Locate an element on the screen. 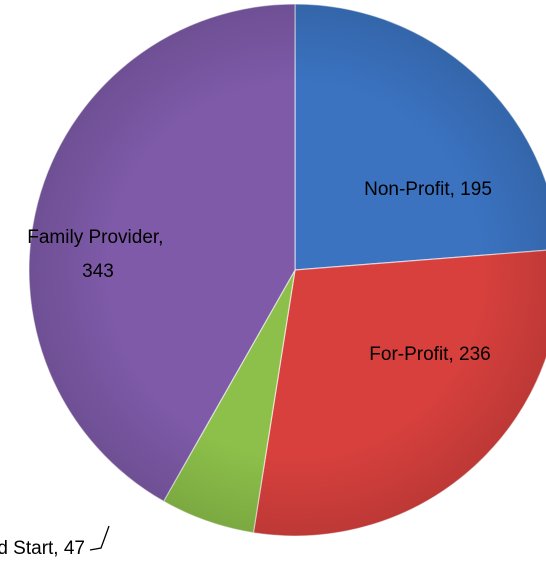 The width and height of the screenshot is (546, 563). data-label: For-Profit, 236 is located at coordinates (429, 354).